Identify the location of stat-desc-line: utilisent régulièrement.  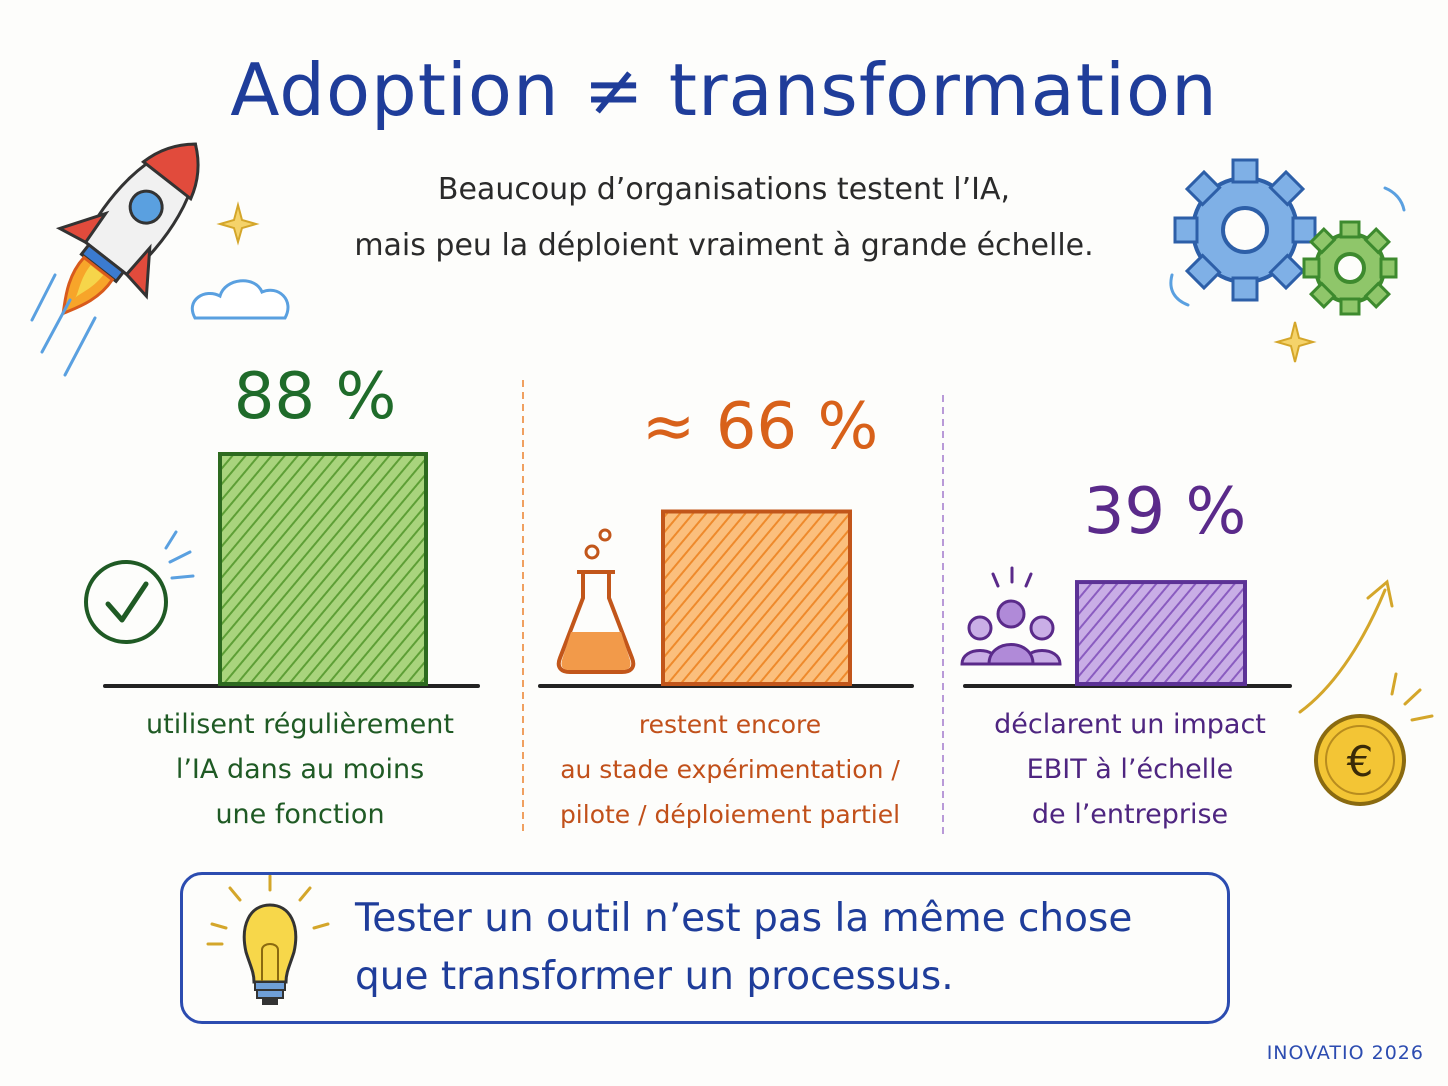
(300, 724).